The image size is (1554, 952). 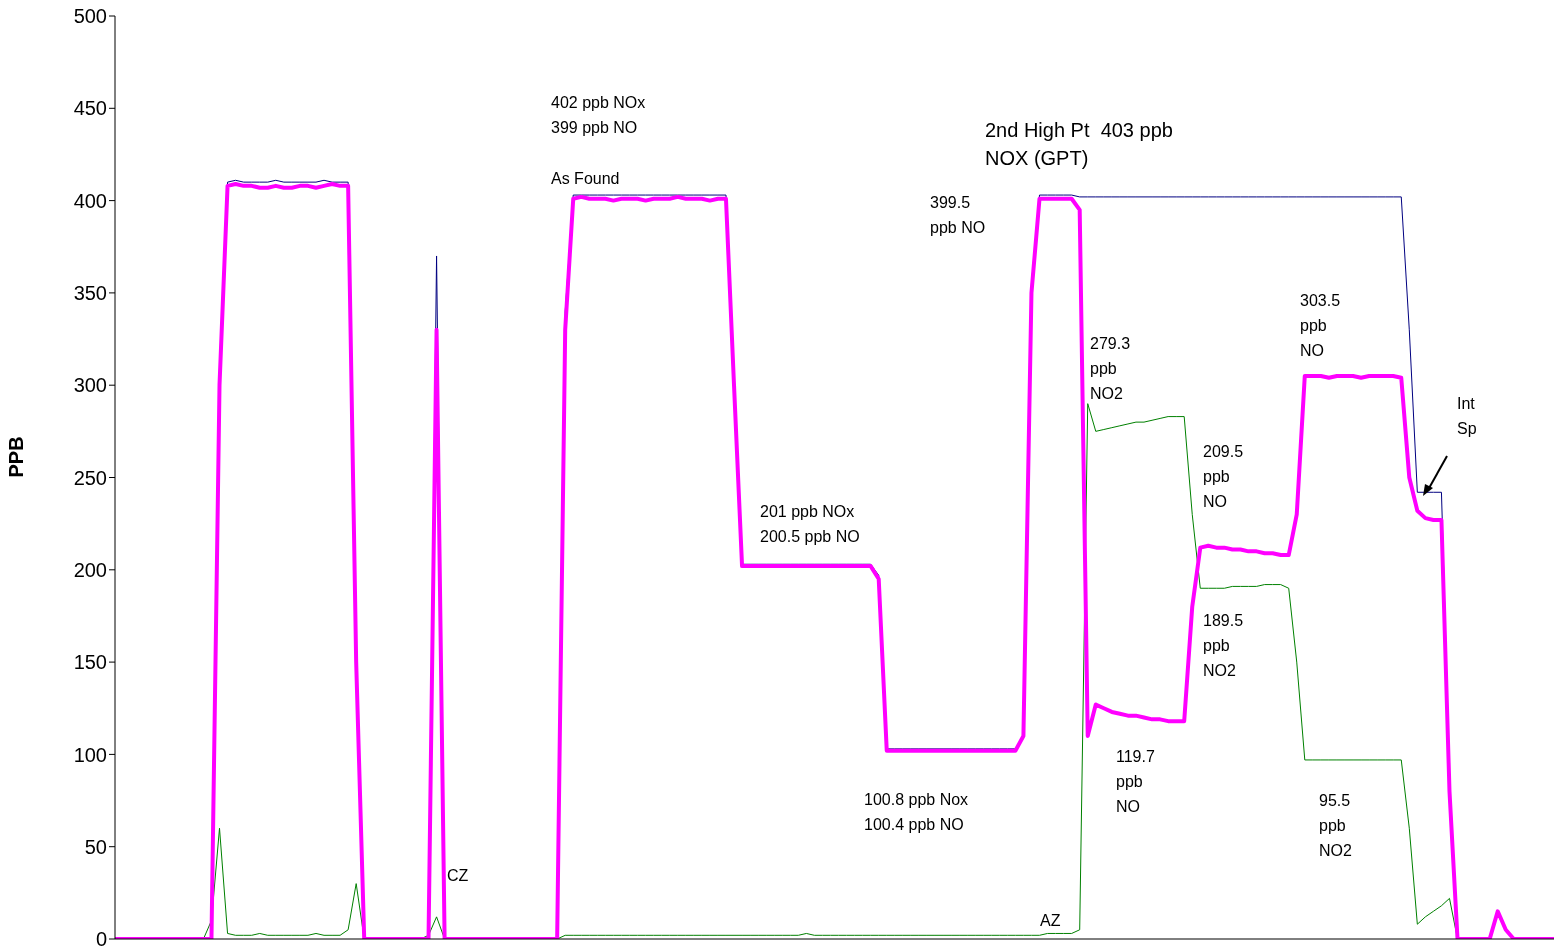 I want to click on annotation: CZ, so click(x=458, y=876).